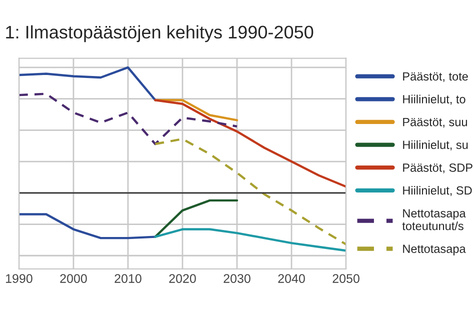 The image size is (474, 324). I want to click on x-tick-label: 2050, so click(346, 278).